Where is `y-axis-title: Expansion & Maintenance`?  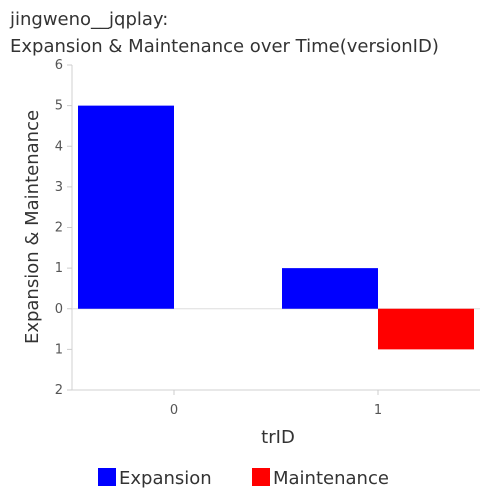
y-axis-title: Expansion & Maintenance is located at coordinates (32, 227).